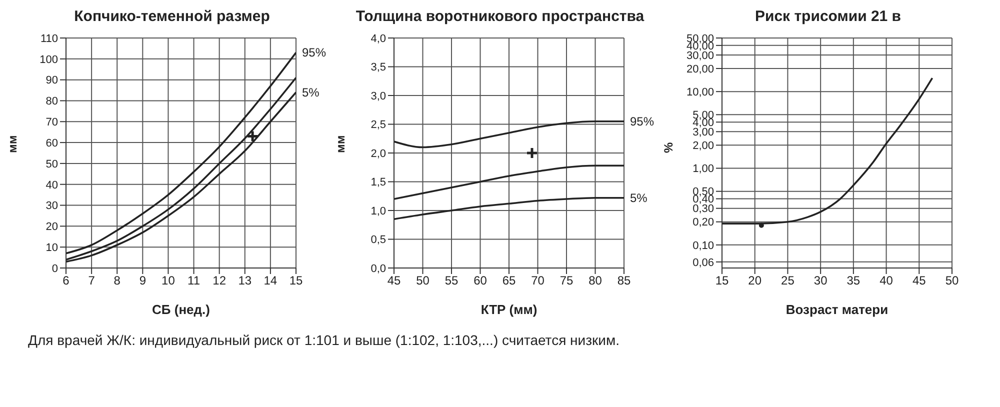 Image resolution: width=1000 pixels, height=407 pixels. I want to click on x-tick-label: 14, so click(271, 281).